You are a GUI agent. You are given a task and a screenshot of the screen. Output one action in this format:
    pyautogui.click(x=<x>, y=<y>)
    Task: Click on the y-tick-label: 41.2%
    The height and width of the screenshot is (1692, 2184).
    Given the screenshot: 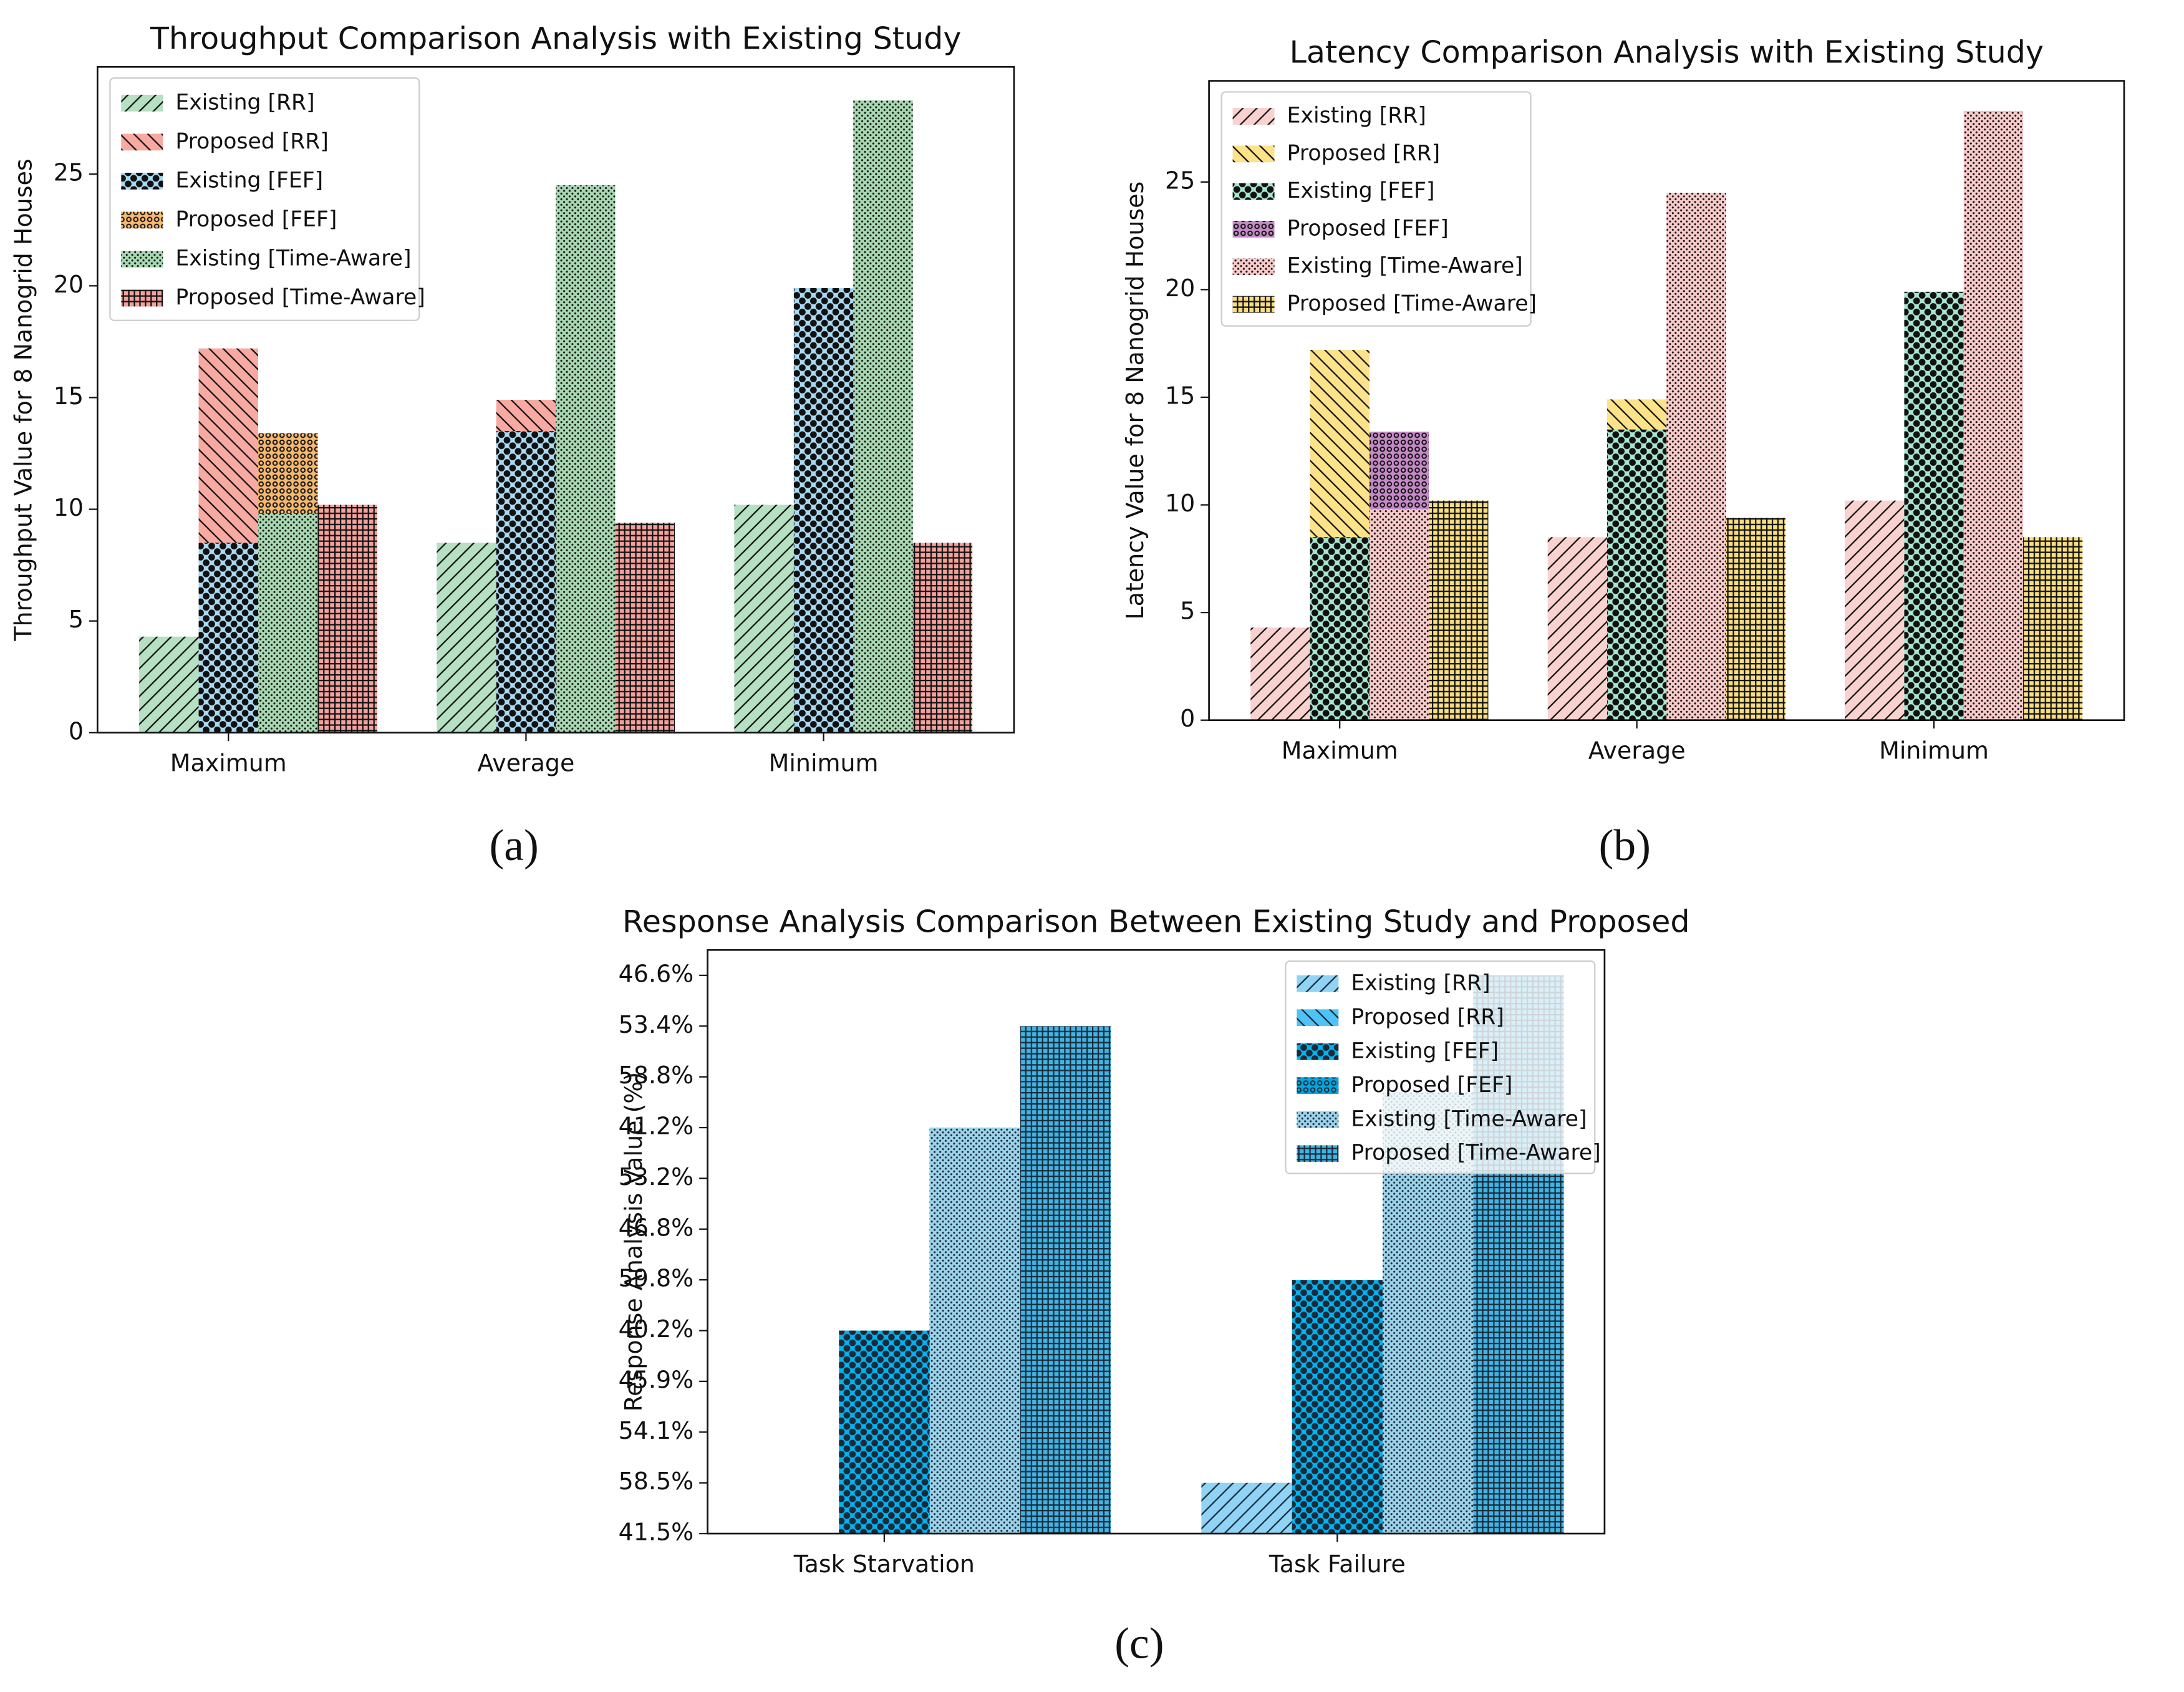 What is the action you would take?
    pyautogui.click(x=656, y=1126)
    